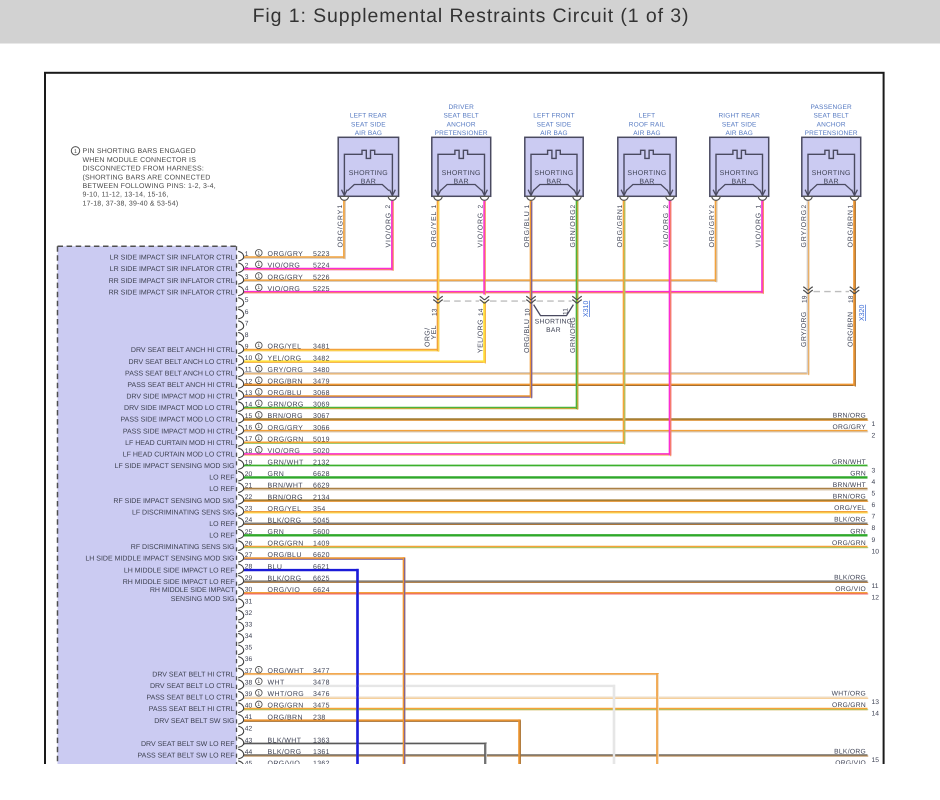 This screenshot has width=940, height=800. Describe the element at coordinates (566, 311) in the screenshot. I see `svg-text: 11` at that location.